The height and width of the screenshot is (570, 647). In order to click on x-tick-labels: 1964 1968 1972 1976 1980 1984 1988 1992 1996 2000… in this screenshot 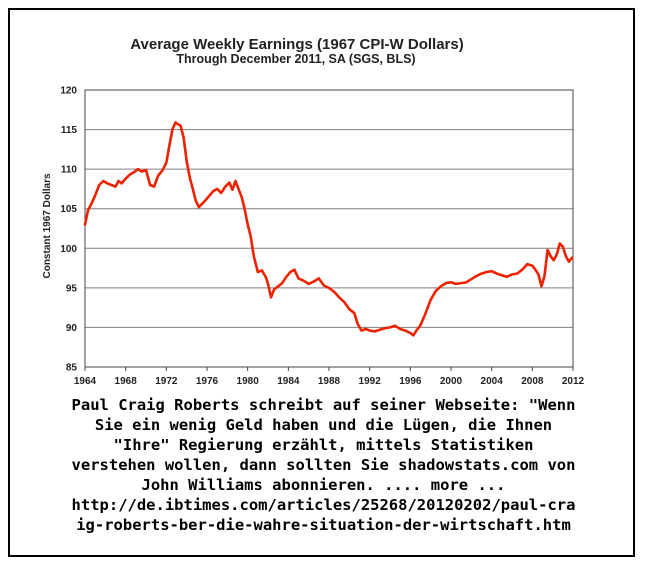, I will do `click(329, 377)`.